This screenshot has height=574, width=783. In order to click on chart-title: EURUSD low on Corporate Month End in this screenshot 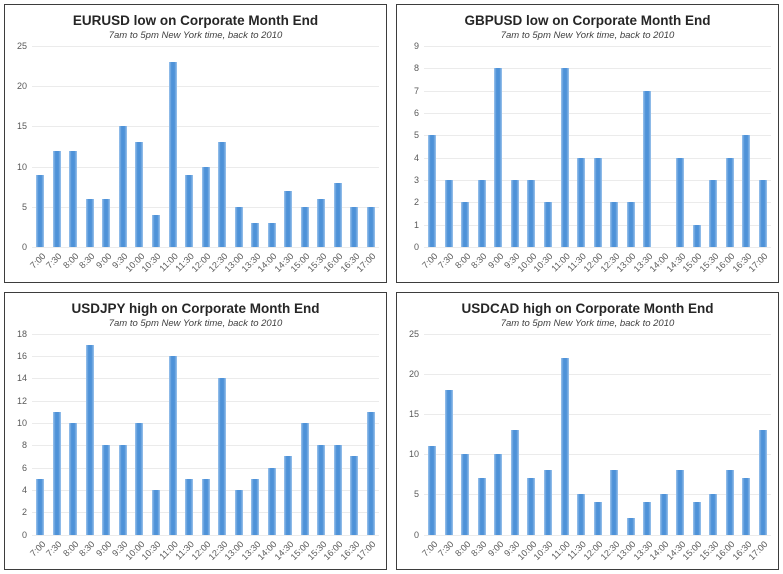, I will do `click(195, 20)`.